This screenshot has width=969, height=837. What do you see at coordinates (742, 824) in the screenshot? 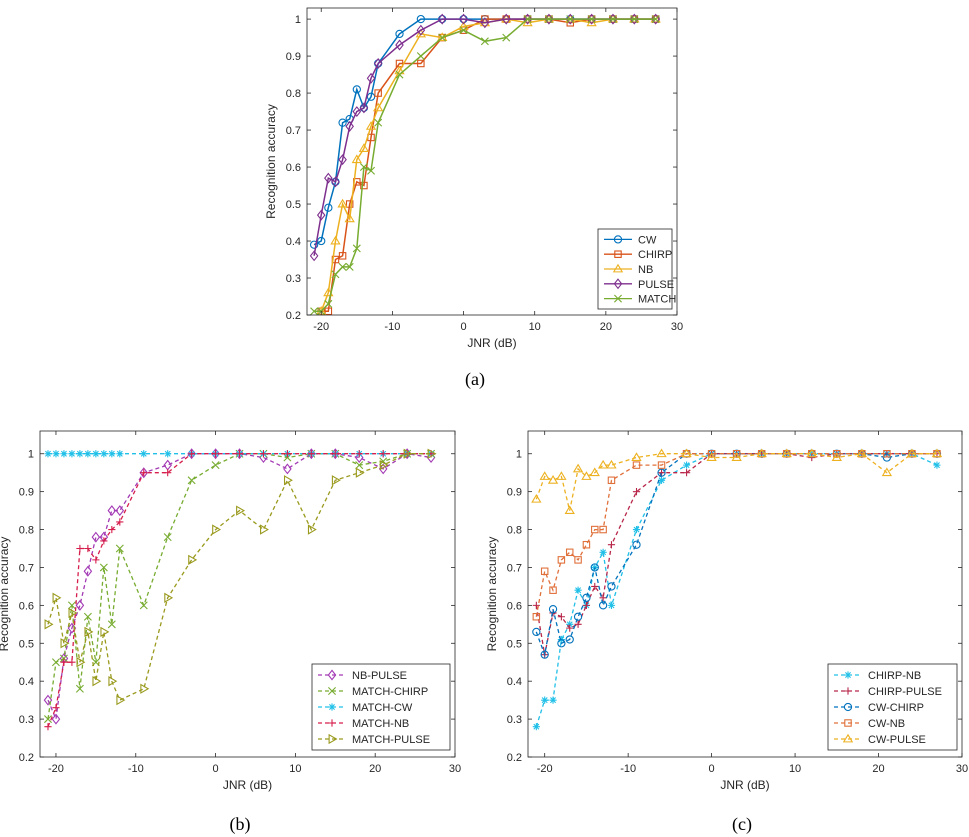
I see `caption-c: (c)` at bounding box center [742, 824].